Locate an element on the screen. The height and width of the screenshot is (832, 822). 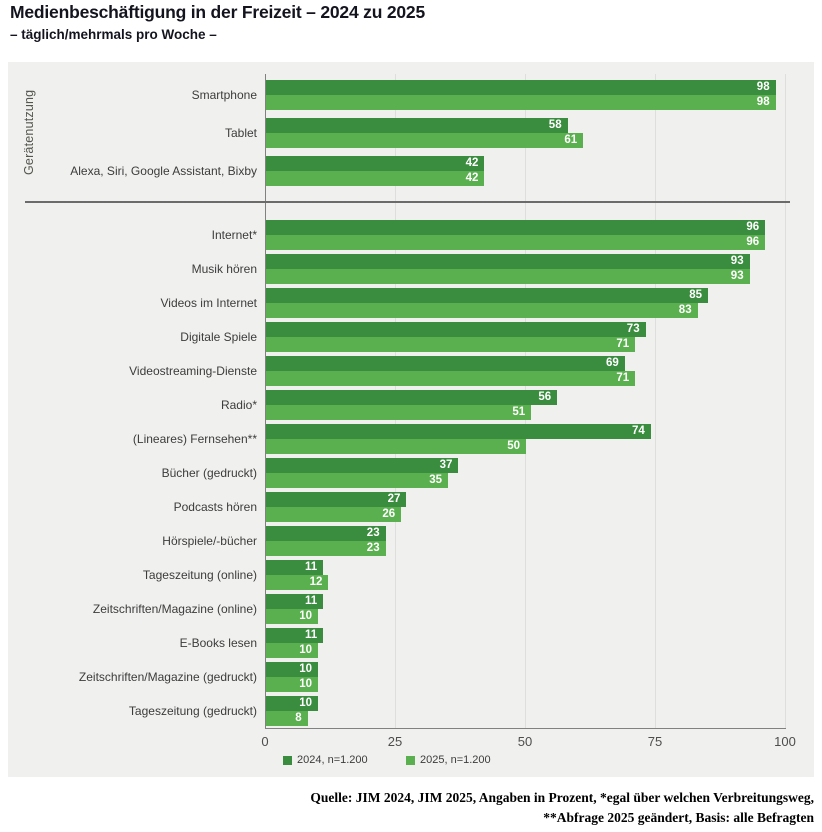
bar-value: 12 is located at coordinates (316, 581).